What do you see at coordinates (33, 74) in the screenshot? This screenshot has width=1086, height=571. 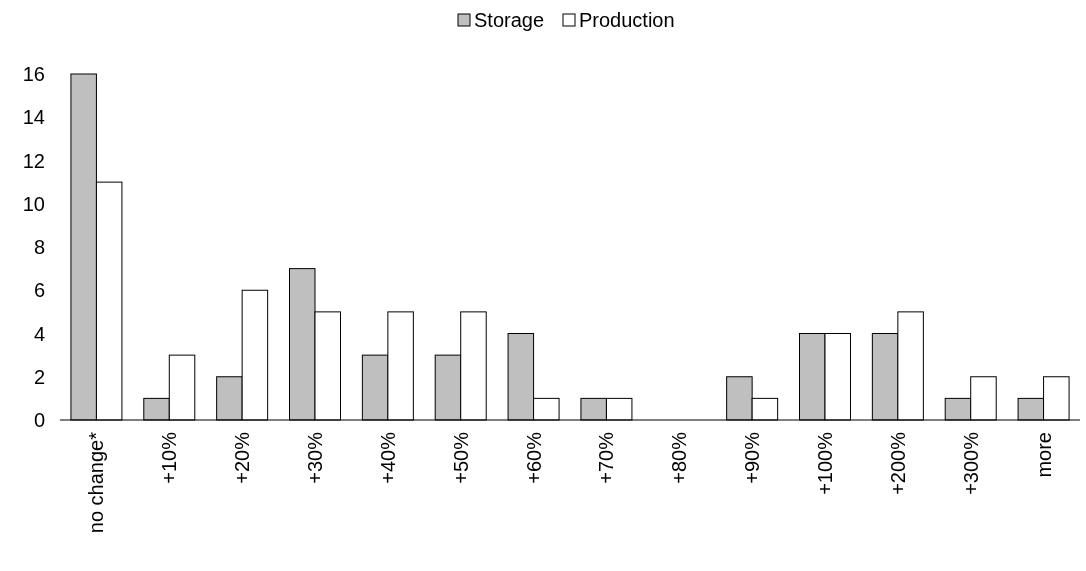 I see `y-tick-label: 16` at bounding box center [33, 74].